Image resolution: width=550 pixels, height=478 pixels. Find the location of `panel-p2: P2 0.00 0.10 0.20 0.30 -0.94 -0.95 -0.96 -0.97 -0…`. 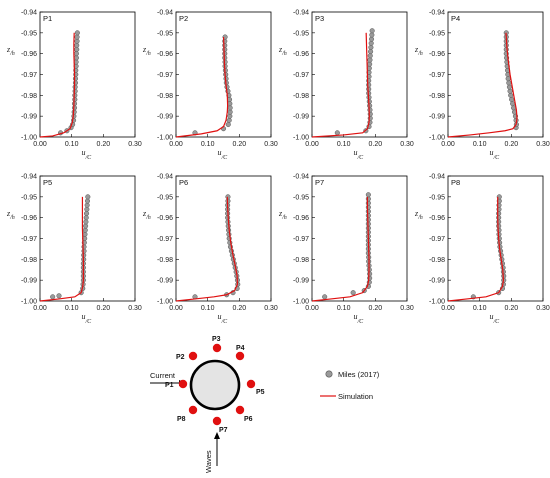

panel-p2: P2 0.00 0.10 0.20 0.30 -0.94 -0.95 -0.96 -0.97 -0… is located at coordinates (210, 86).